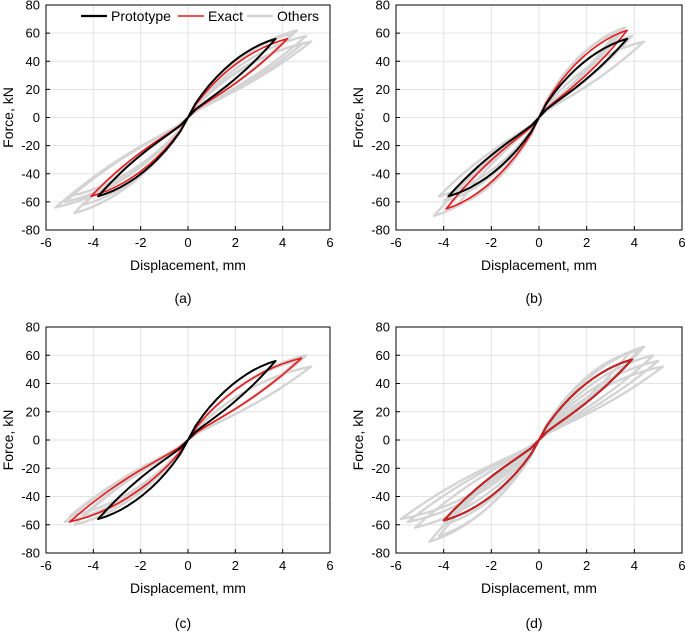 The height and width of the screenshot is (633, 685). What do you see at coordinates (200, 16) in the screenshot?
I see `legend: Prototype Exact Others` at bounding box center [200, 16].